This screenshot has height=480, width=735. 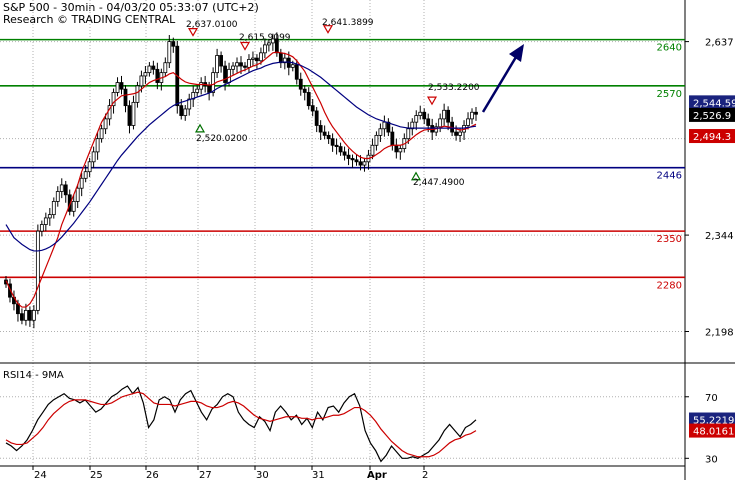 I want to click on price-tag: 2,494.3, so click(x=712, y=137).